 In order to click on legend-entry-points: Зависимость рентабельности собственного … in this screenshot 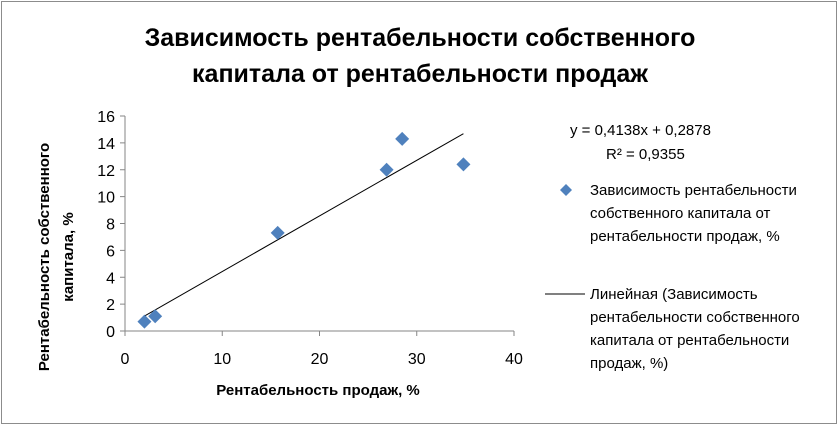, I will do `click(678, 213)`.